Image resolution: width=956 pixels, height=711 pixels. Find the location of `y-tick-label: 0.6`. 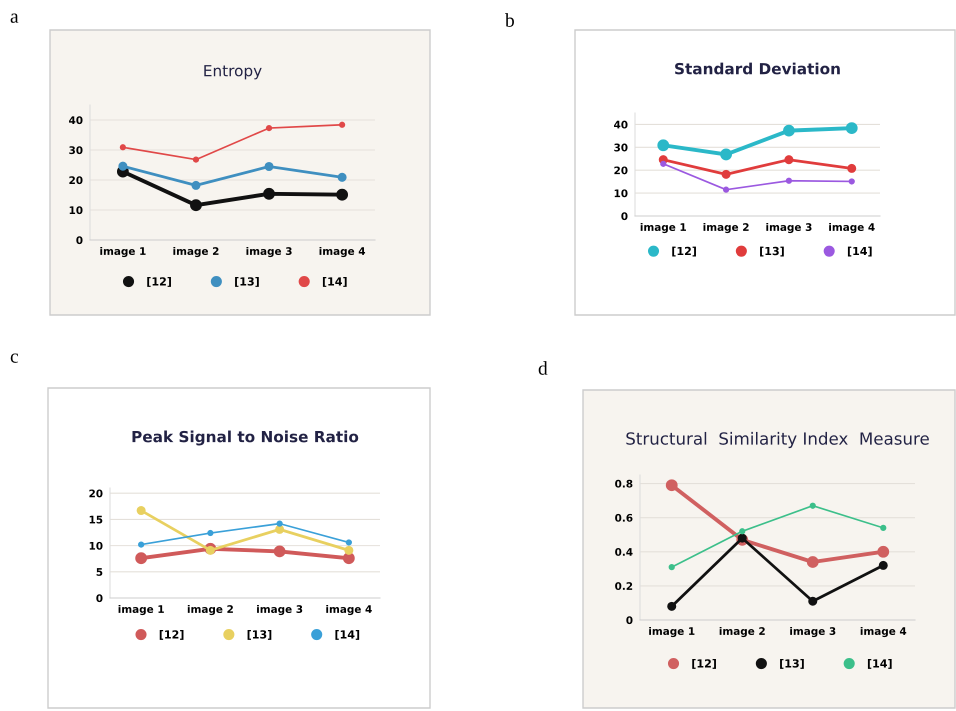

y-tick-label: 0.6 is located at coordinates (623, 518).